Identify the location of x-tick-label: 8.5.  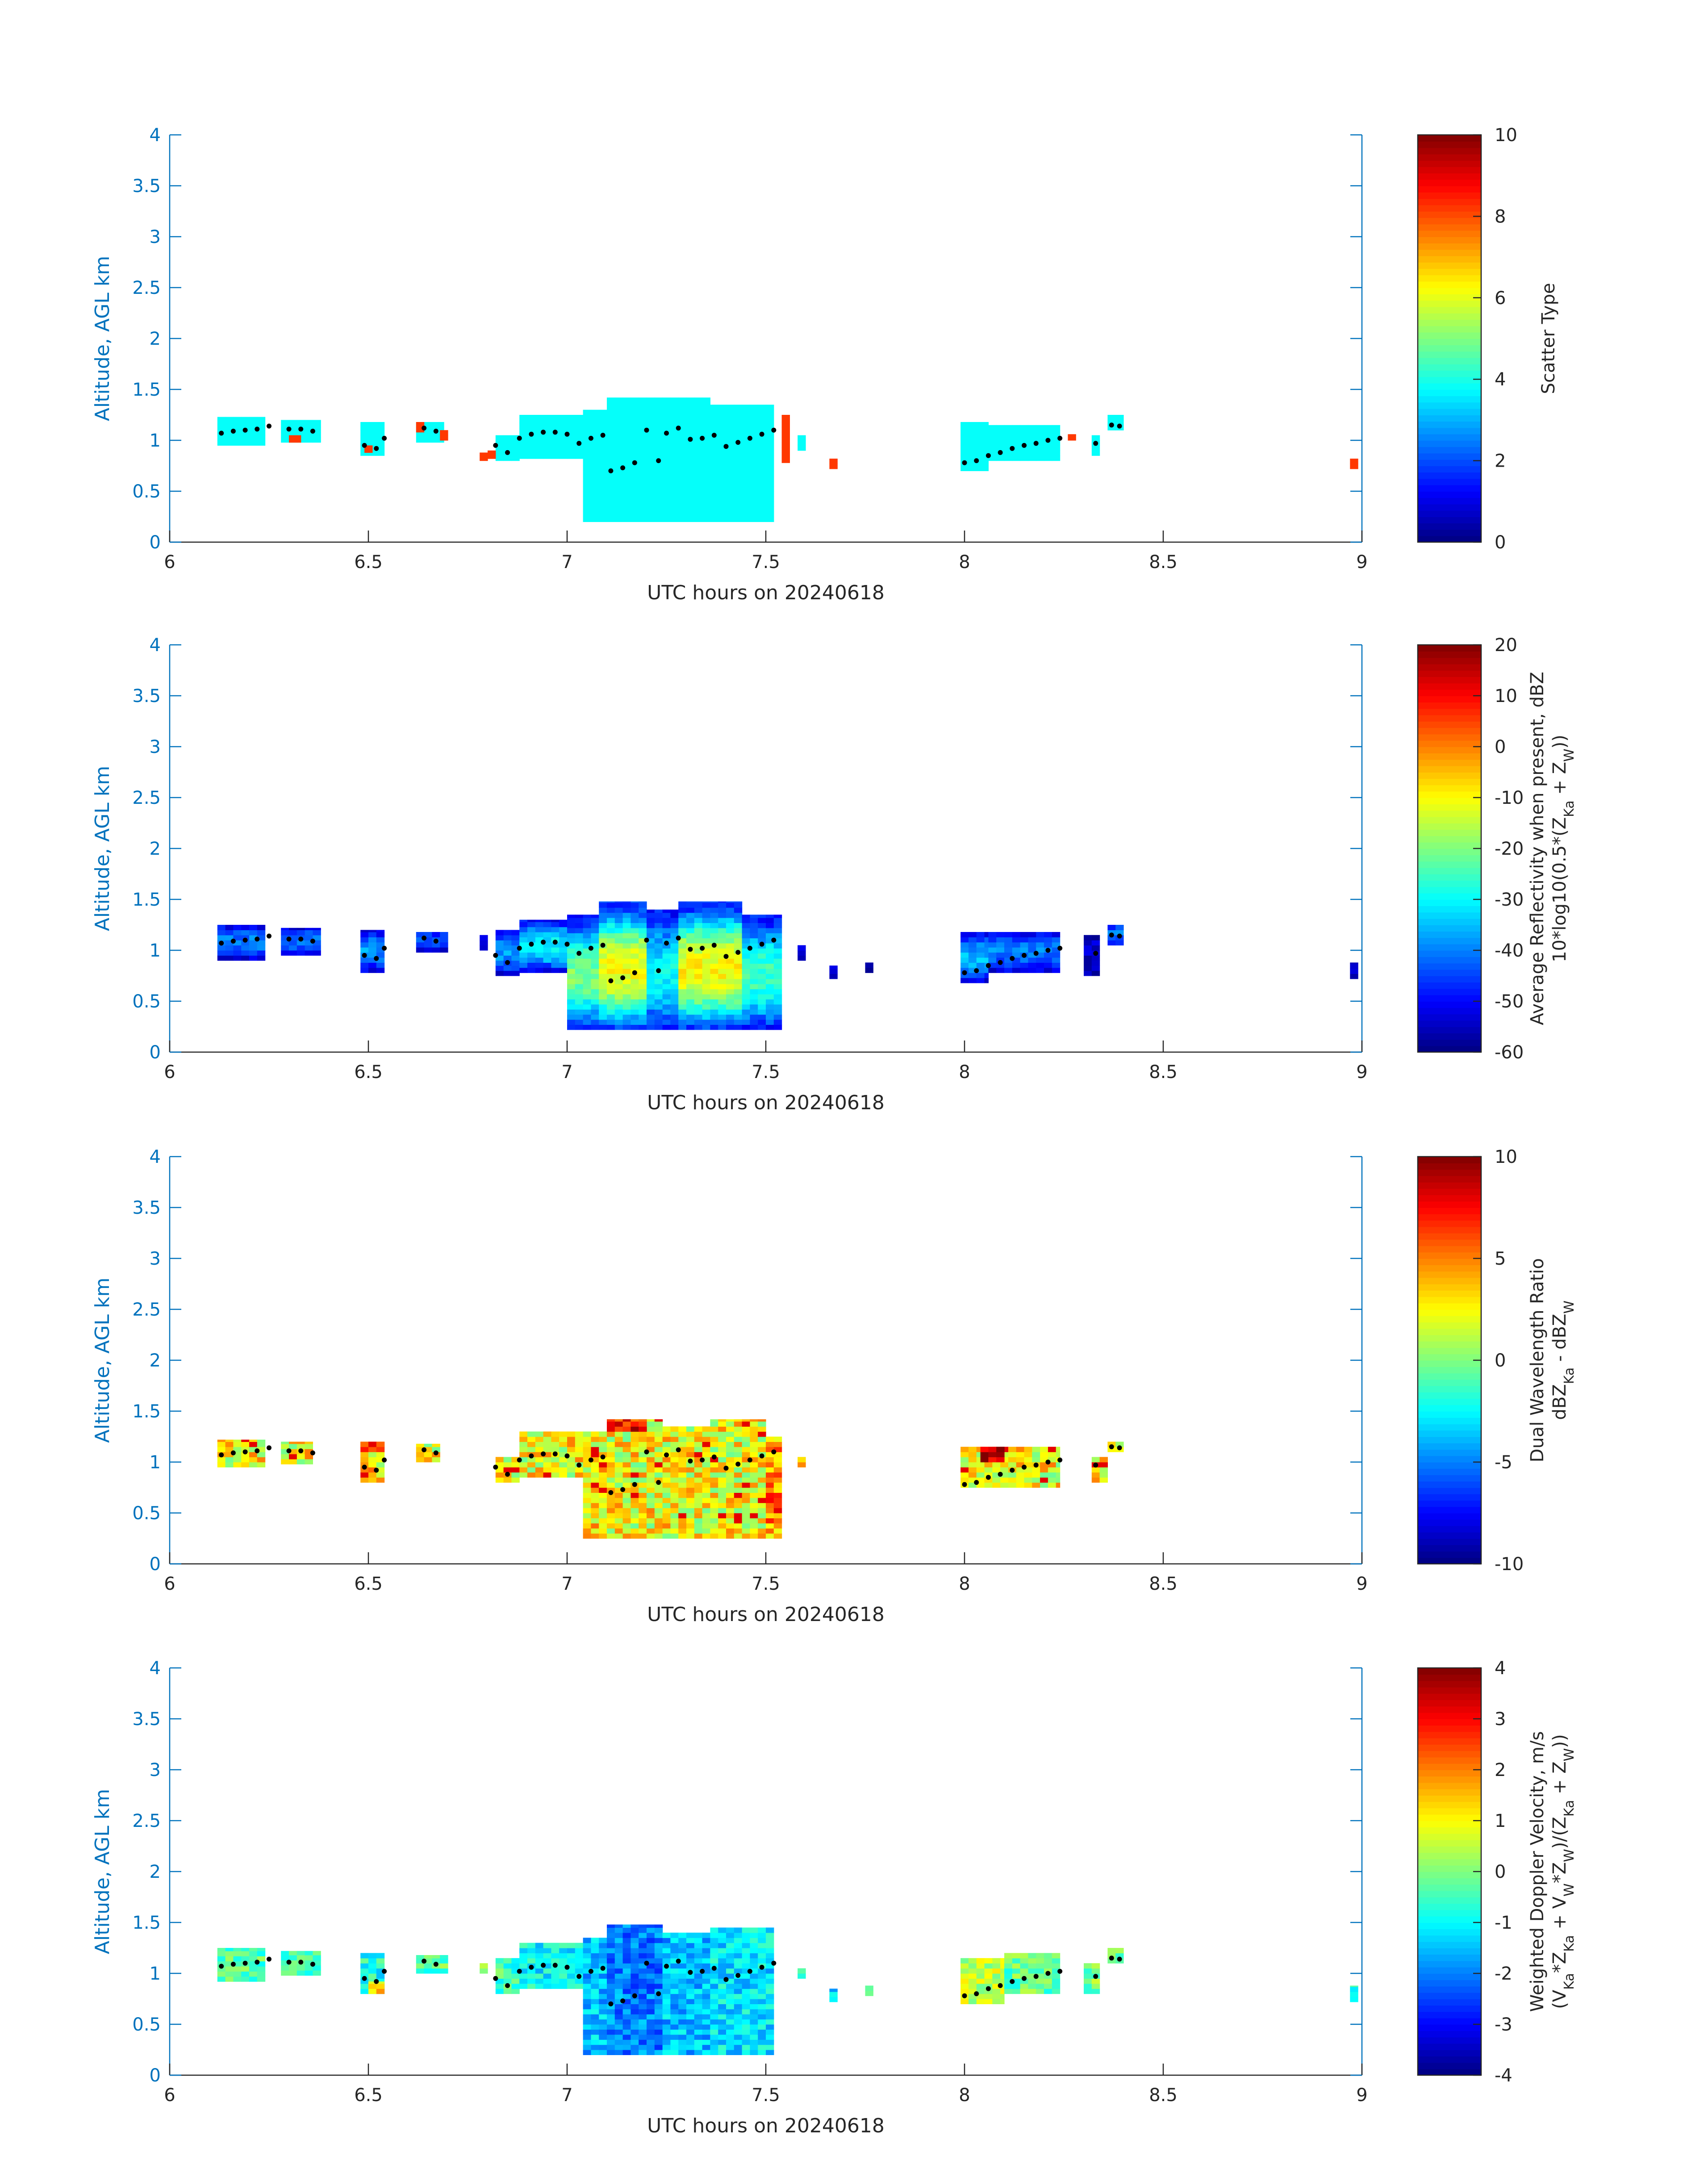
(1163, 2095).